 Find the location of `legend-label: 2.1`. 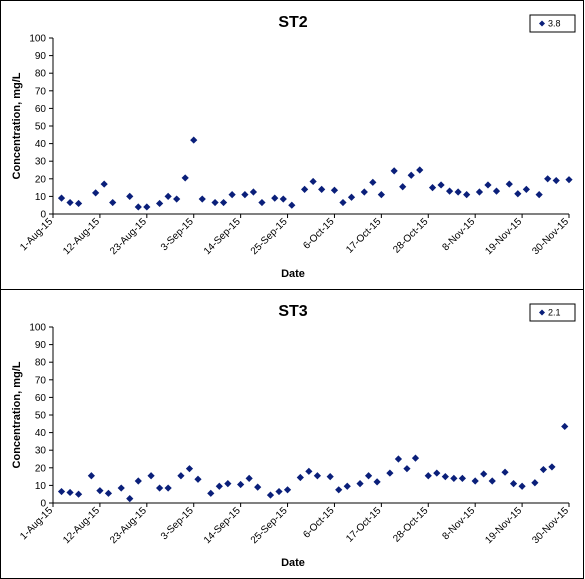

legend-label: 2.1 is located at coordinates (554, 313).